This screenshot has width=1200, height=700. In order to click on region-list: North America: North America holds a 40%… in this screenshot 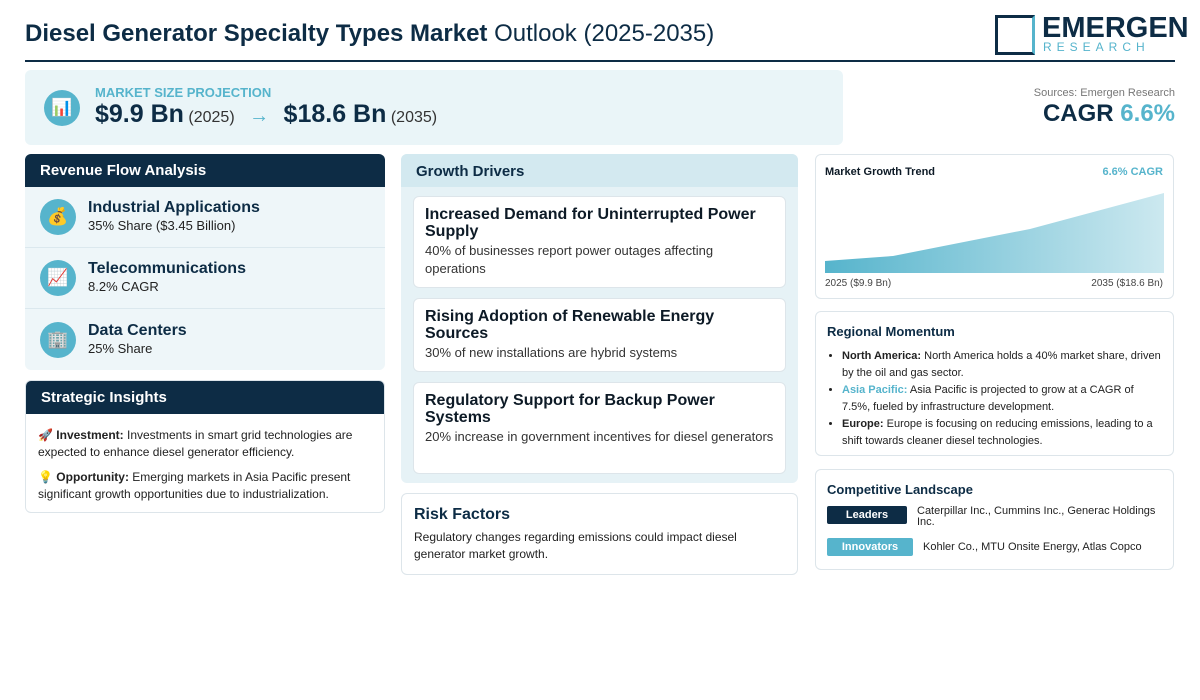, I will do `click(994, 398)`.